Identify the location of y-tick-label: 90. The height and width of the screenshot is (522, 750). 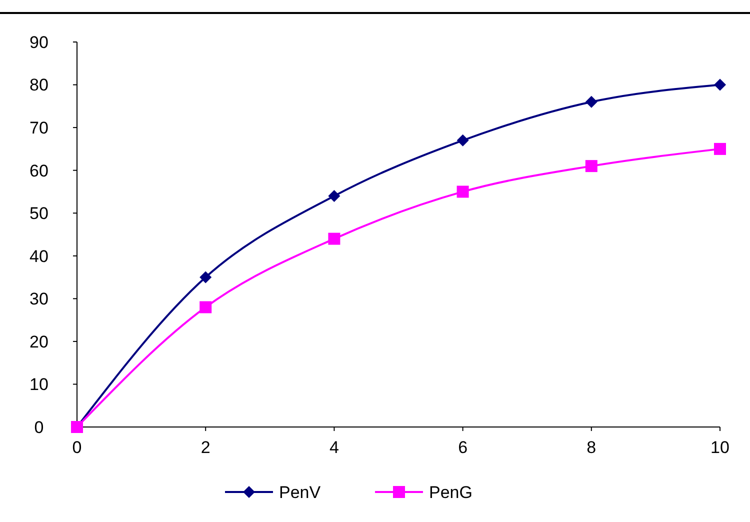
(39, 42).